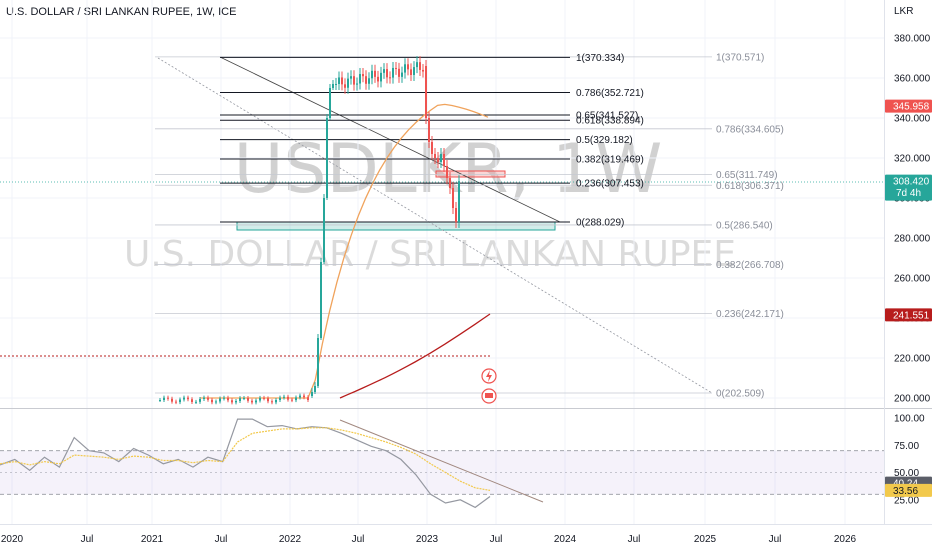 The height and width of the screenshot is (550, 932). I want to click on x-tick-label: 2020, so click(12, 539).